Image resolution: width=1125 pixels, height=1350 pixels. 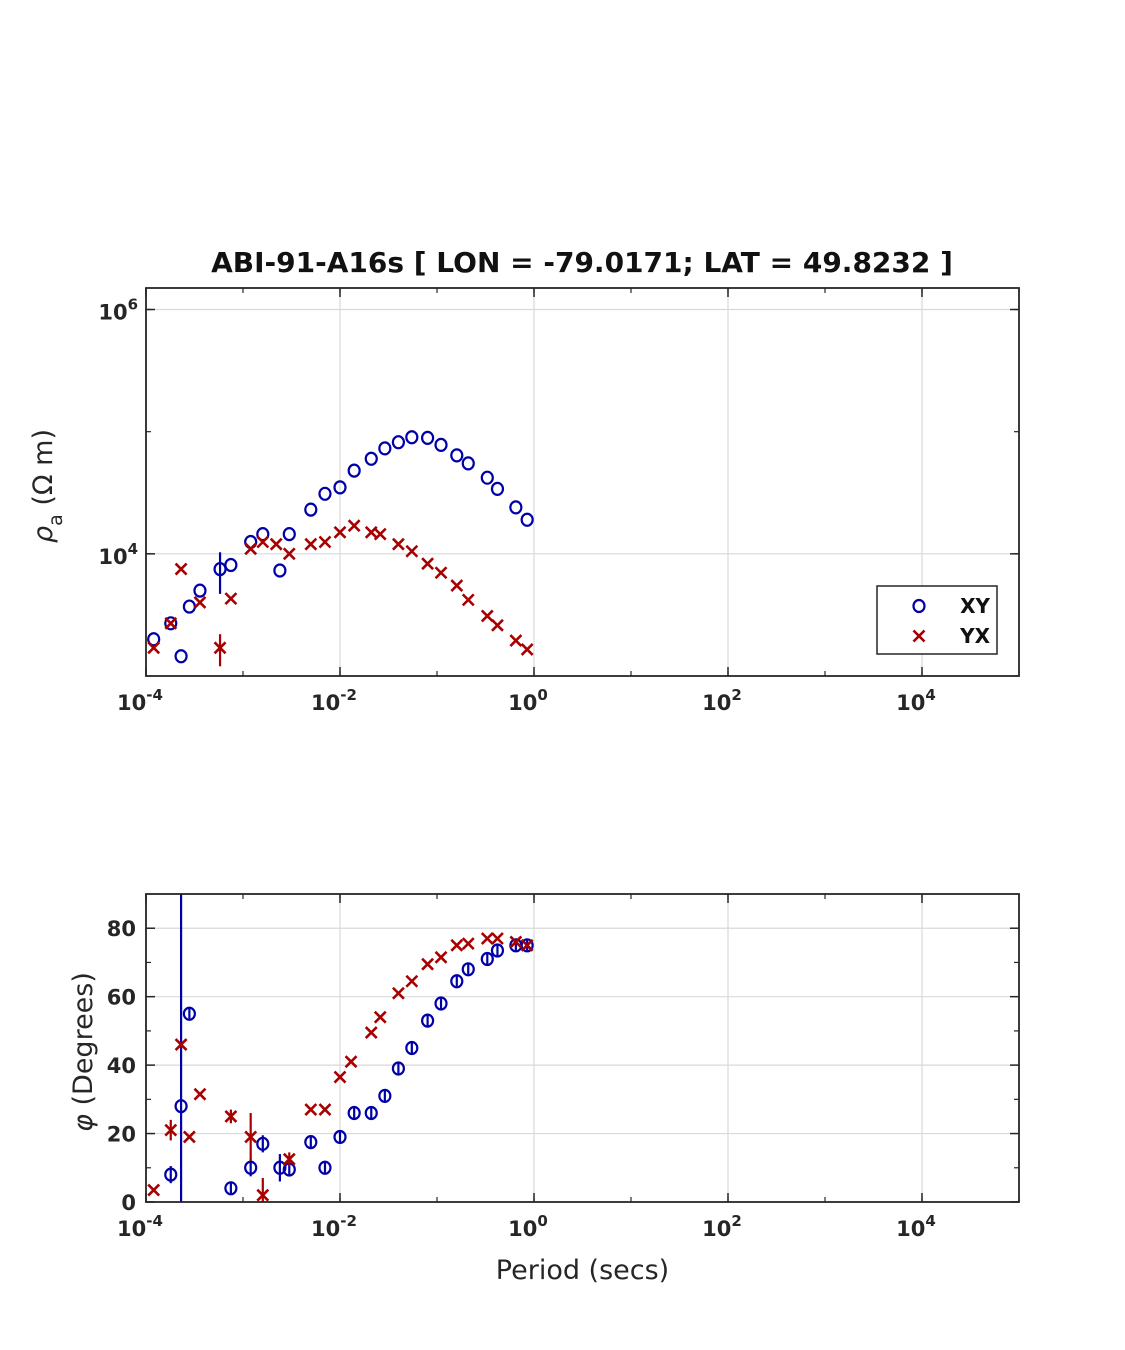 I want to click on xy-series, so click(x=340, y=547).